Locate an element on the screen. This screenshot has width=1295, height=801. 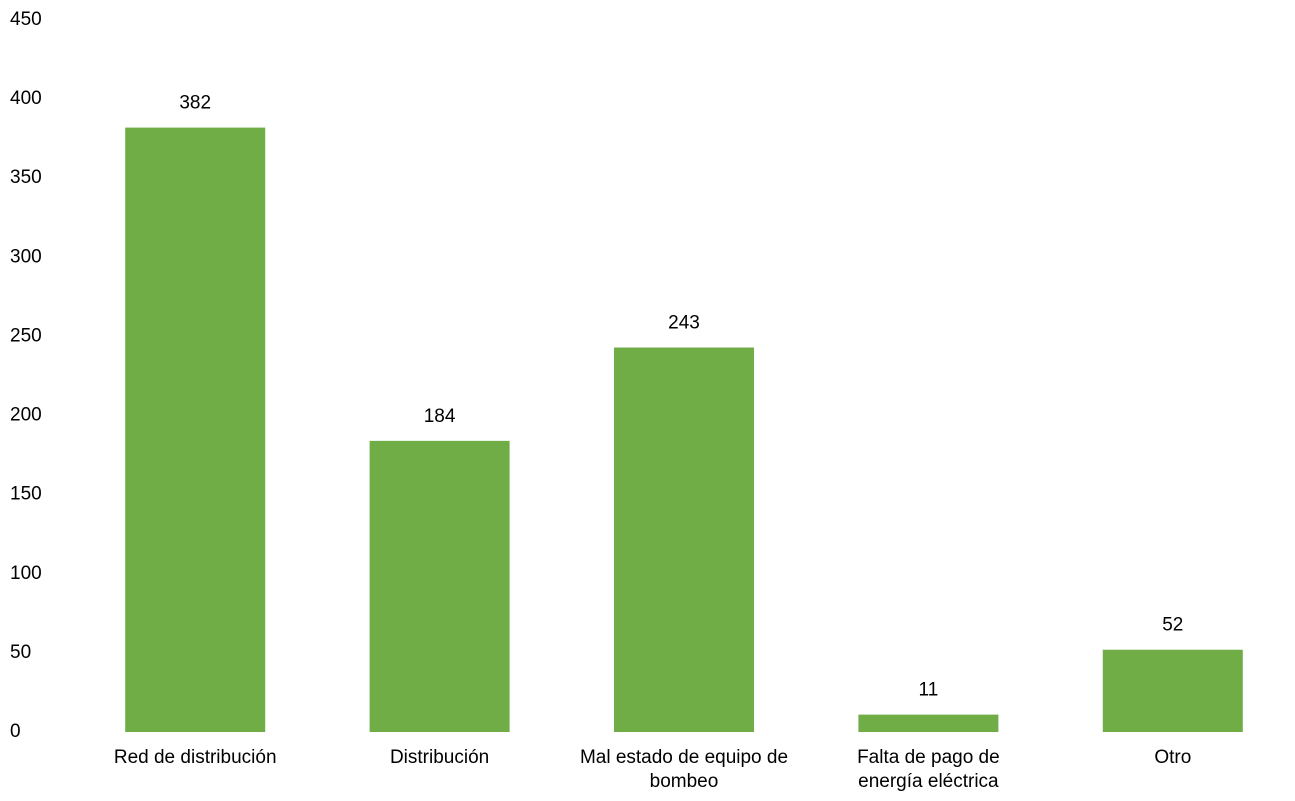
y-tick-label: 400 is located at coordinates (26, 98).